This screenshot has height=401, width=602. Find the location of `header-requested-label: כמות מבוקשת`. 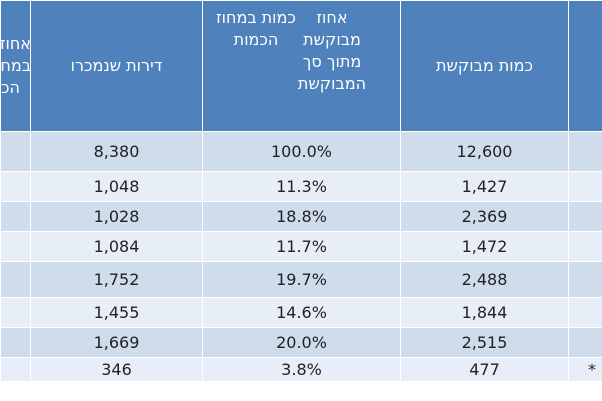

header-requested-label: כמות מבוקשת is located at coordinates (484, 65).